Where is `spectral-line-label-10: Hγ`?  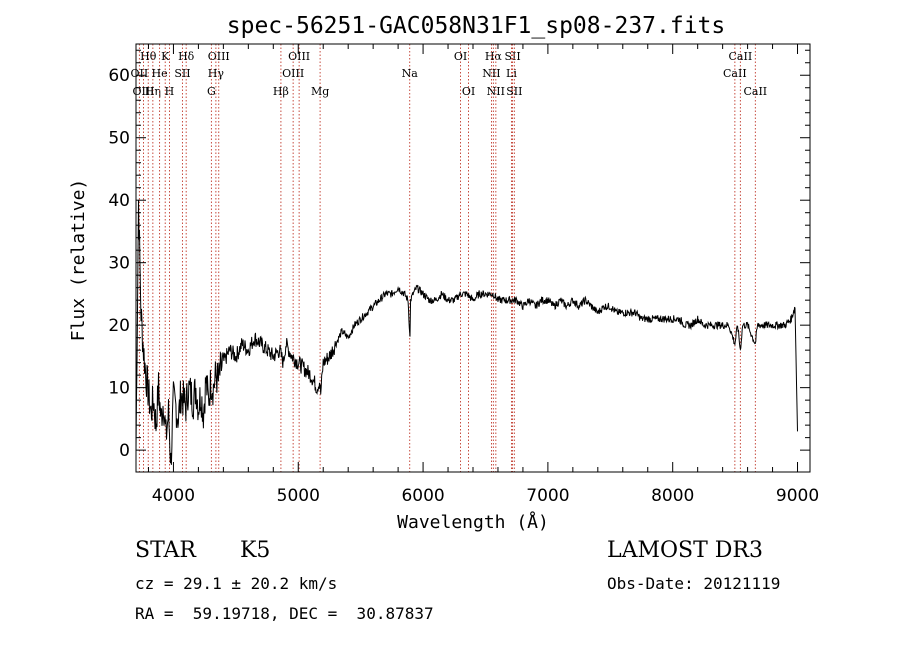
spectral-line-label-10: Hγ is located at coordinates (216, 73).